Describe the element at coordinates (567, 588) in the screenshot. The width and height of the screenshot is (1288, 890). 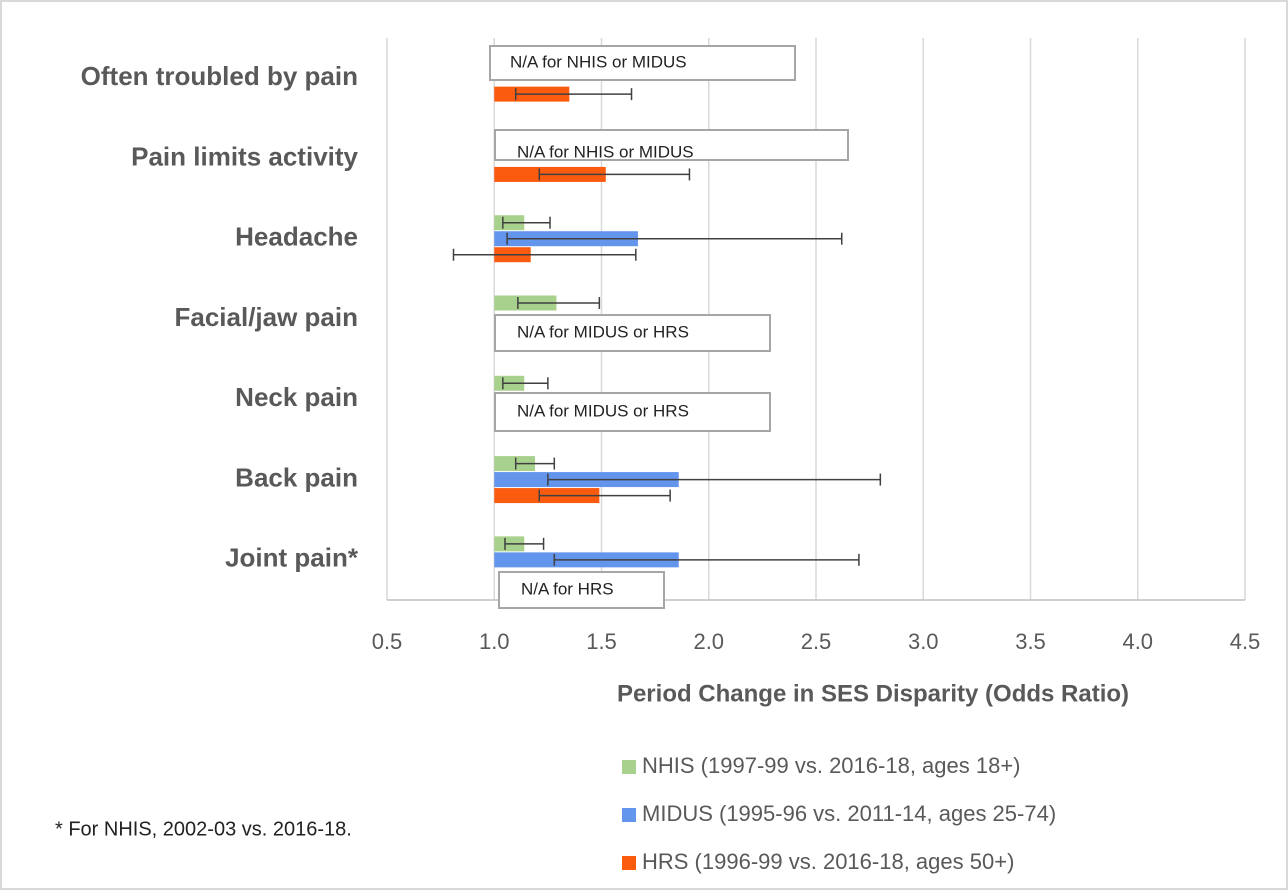
I see `annotation: N/A for HRS` at that location.